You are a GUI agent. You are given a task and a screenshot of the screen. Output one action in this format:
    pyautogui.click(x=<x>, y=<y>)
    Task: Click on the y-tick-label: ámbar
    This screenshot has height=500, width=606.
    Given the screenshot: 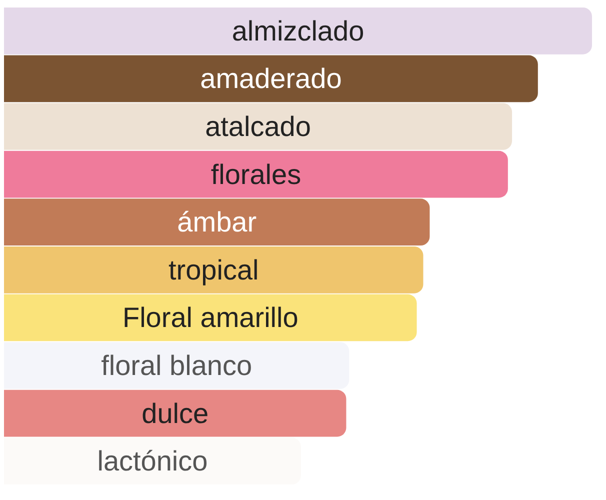 What is the action you would take?
    pyautogui.click(x=217, y=222)
    